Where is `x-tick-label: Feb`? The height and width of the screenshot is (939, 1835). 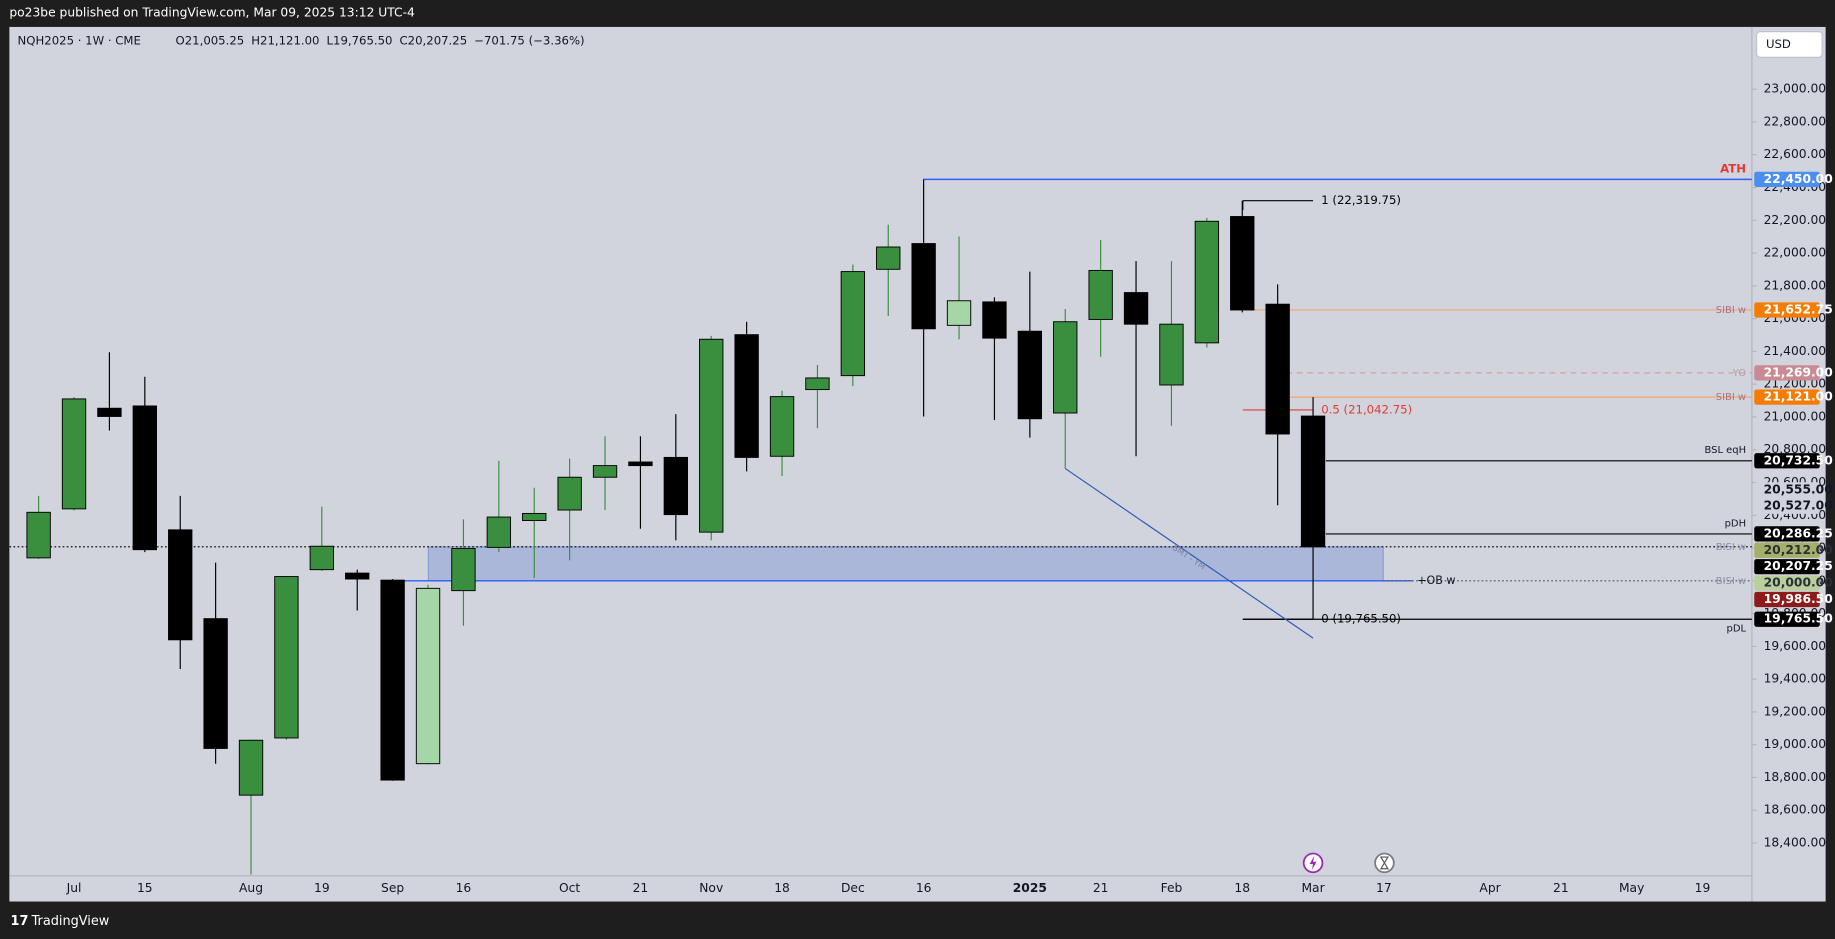
x-tick-label: Feb is located at coordinates (1172, 888).